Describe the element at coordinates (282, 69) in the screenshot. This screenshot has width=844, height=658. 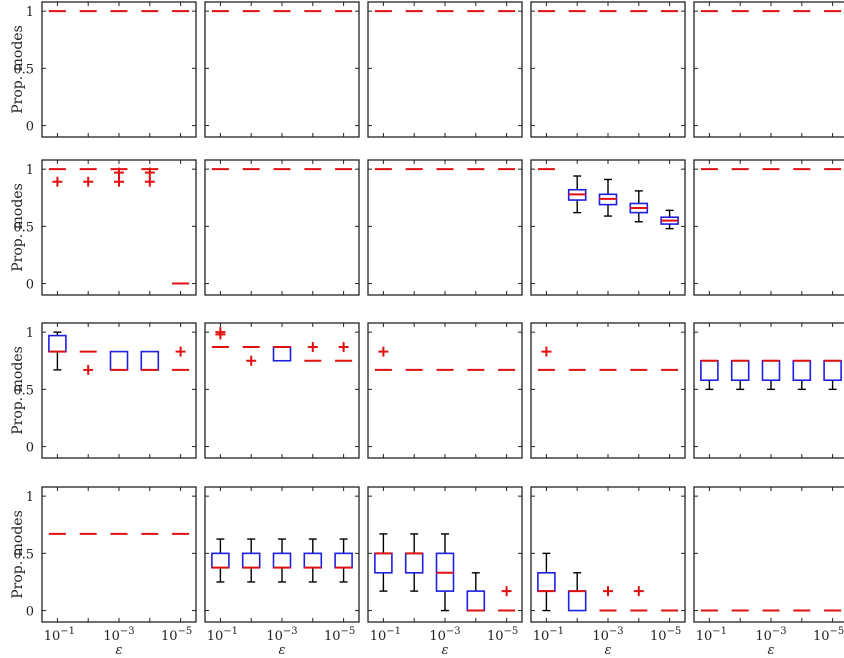
I see `panel-r0-c1` at that location.